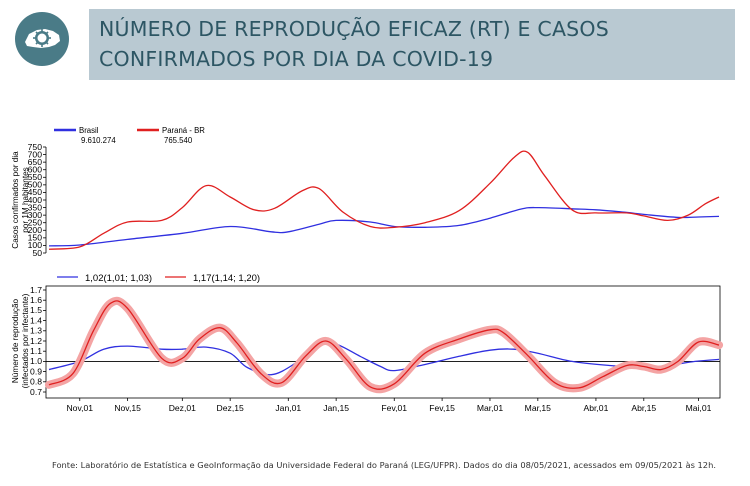 The width and height of the screenshot is (750, 486). What do you see at coordinates (127, 408) in the screenshot?
I see `rt-x-tick-label: Nov,15` at bounding box center [127, 408].